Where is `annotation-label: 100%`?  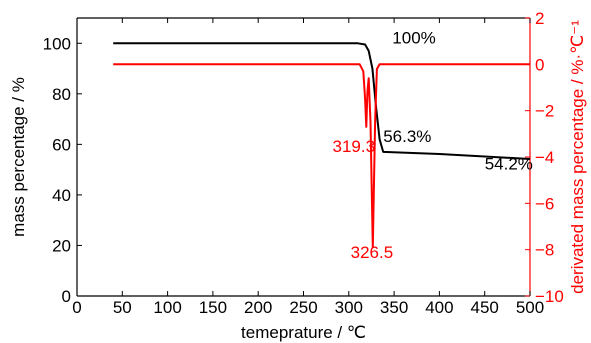 annotation-label: 100% is located at coordinates (413, 37).